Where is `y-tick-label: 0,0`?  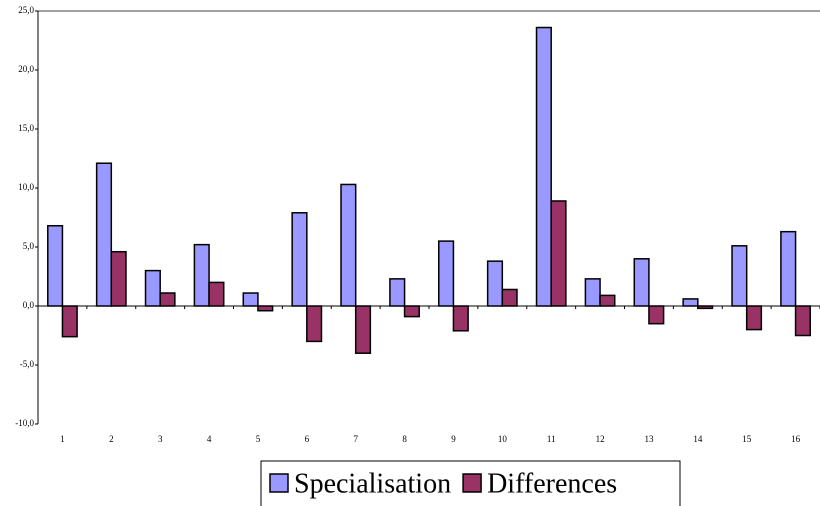
y-tick-label: 0,0 is located at coordinates (29, 305).